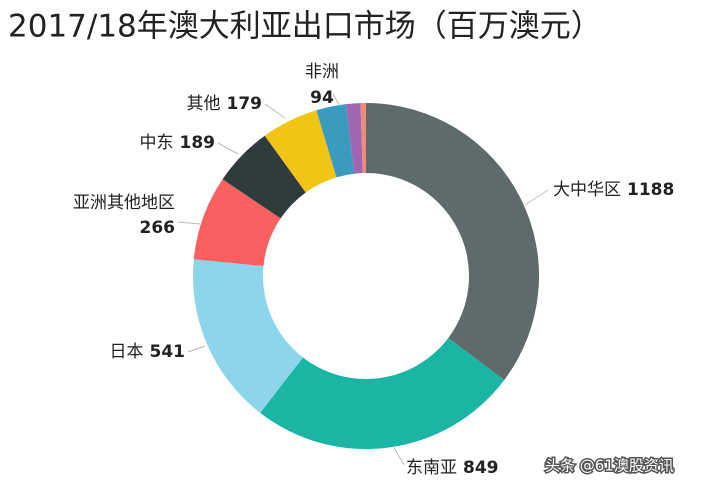 The width and height of the screenshot is (717, 487). Describe the element at coordinates (587, 190) in the screenshot. I see `category-name: 大中华区` at that location.